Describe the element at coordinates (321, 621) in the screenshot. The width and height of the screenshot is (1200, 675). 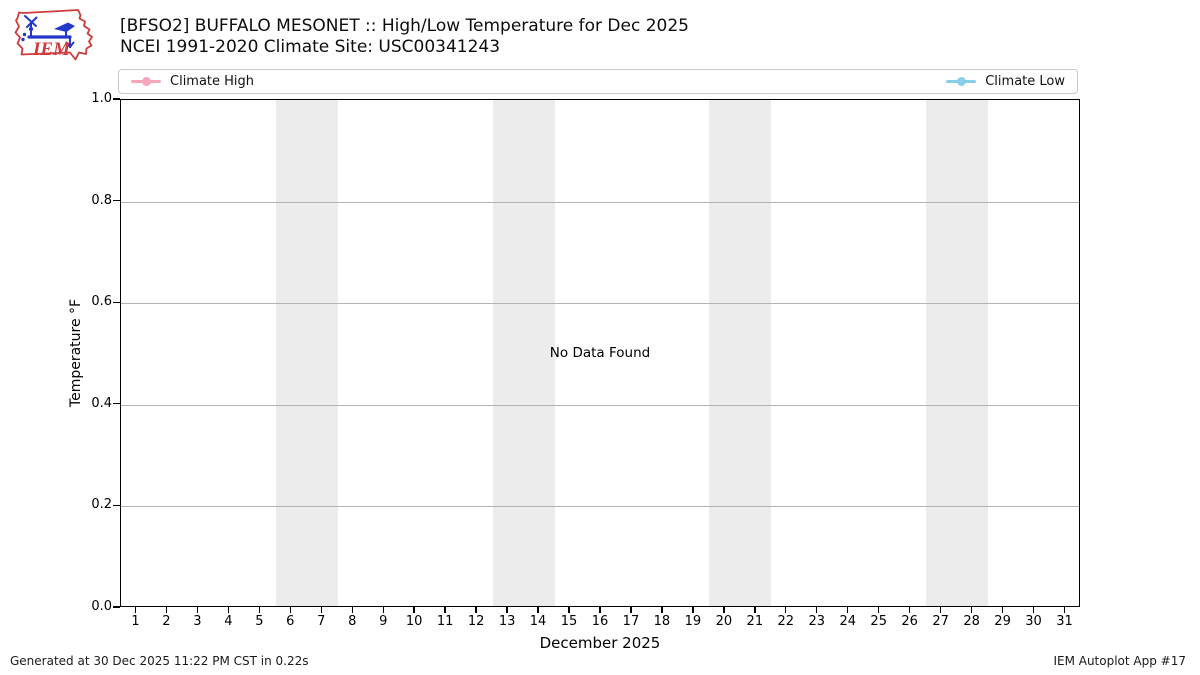
I see `x-tick-label: 7` at that location.